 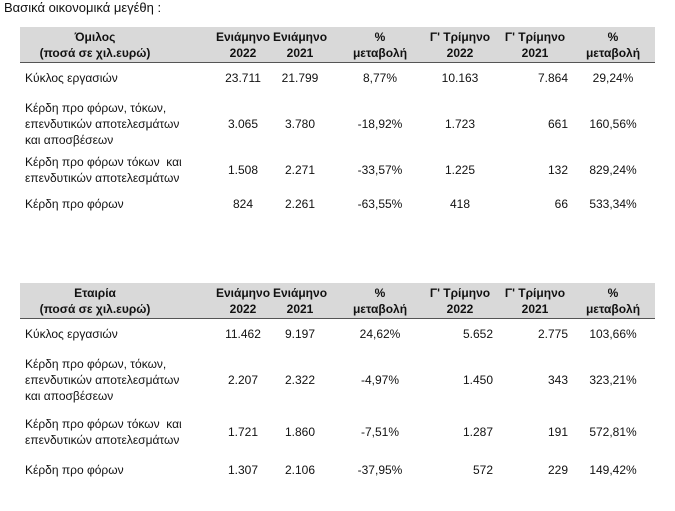 I want to click on cell-value: 2.261, so click(x=300, y=204).